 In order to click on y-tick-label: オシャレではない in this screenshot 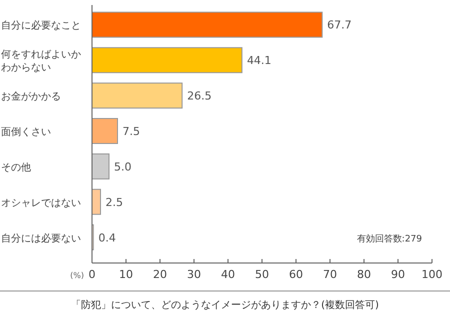, I will do `click(41, 203)`.